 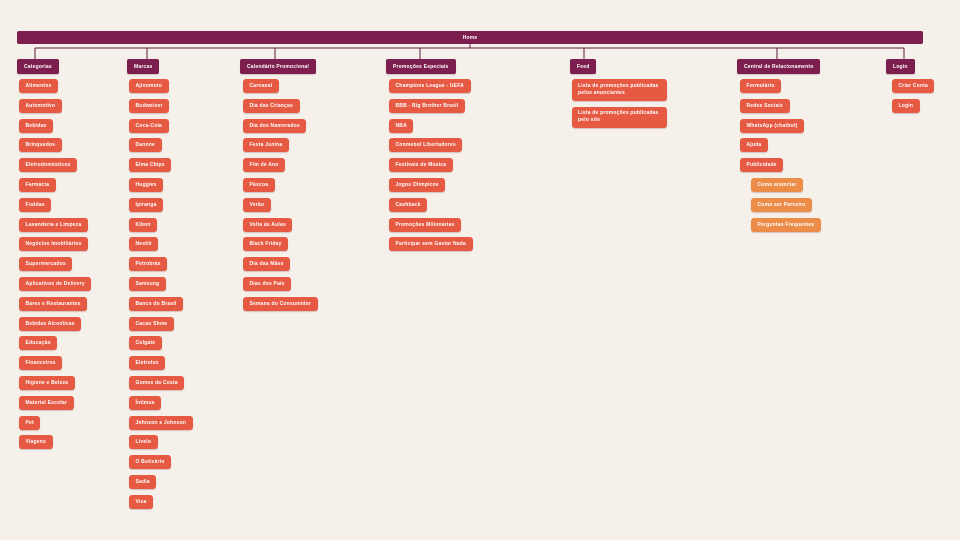 What do you see at coordinates (50, 323) in the screenshot?
I see `node-bebidas-alcoolicas: Bebidas Alcoólicas` at bounding box center [50, 323].